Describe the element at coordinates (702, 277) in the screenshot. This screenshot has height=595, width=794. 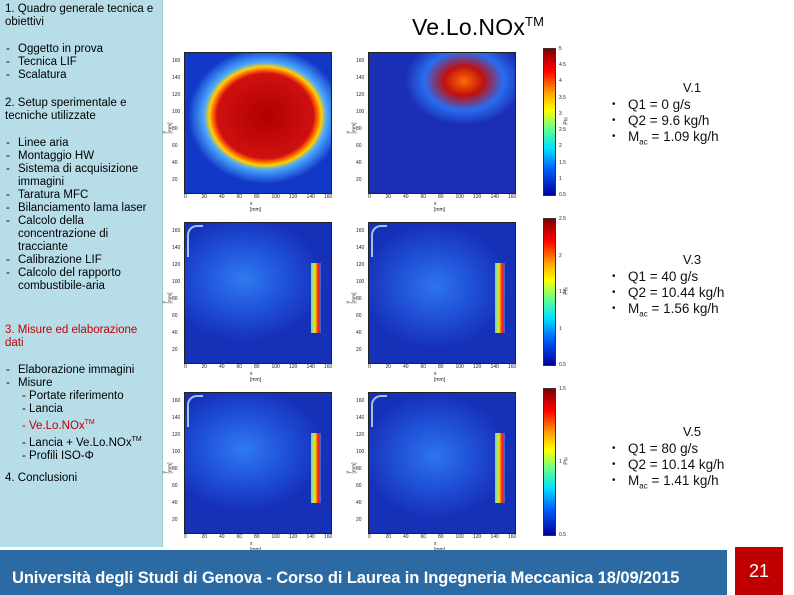
I see `q1-value: Q1 = 40 g/s` at that location.